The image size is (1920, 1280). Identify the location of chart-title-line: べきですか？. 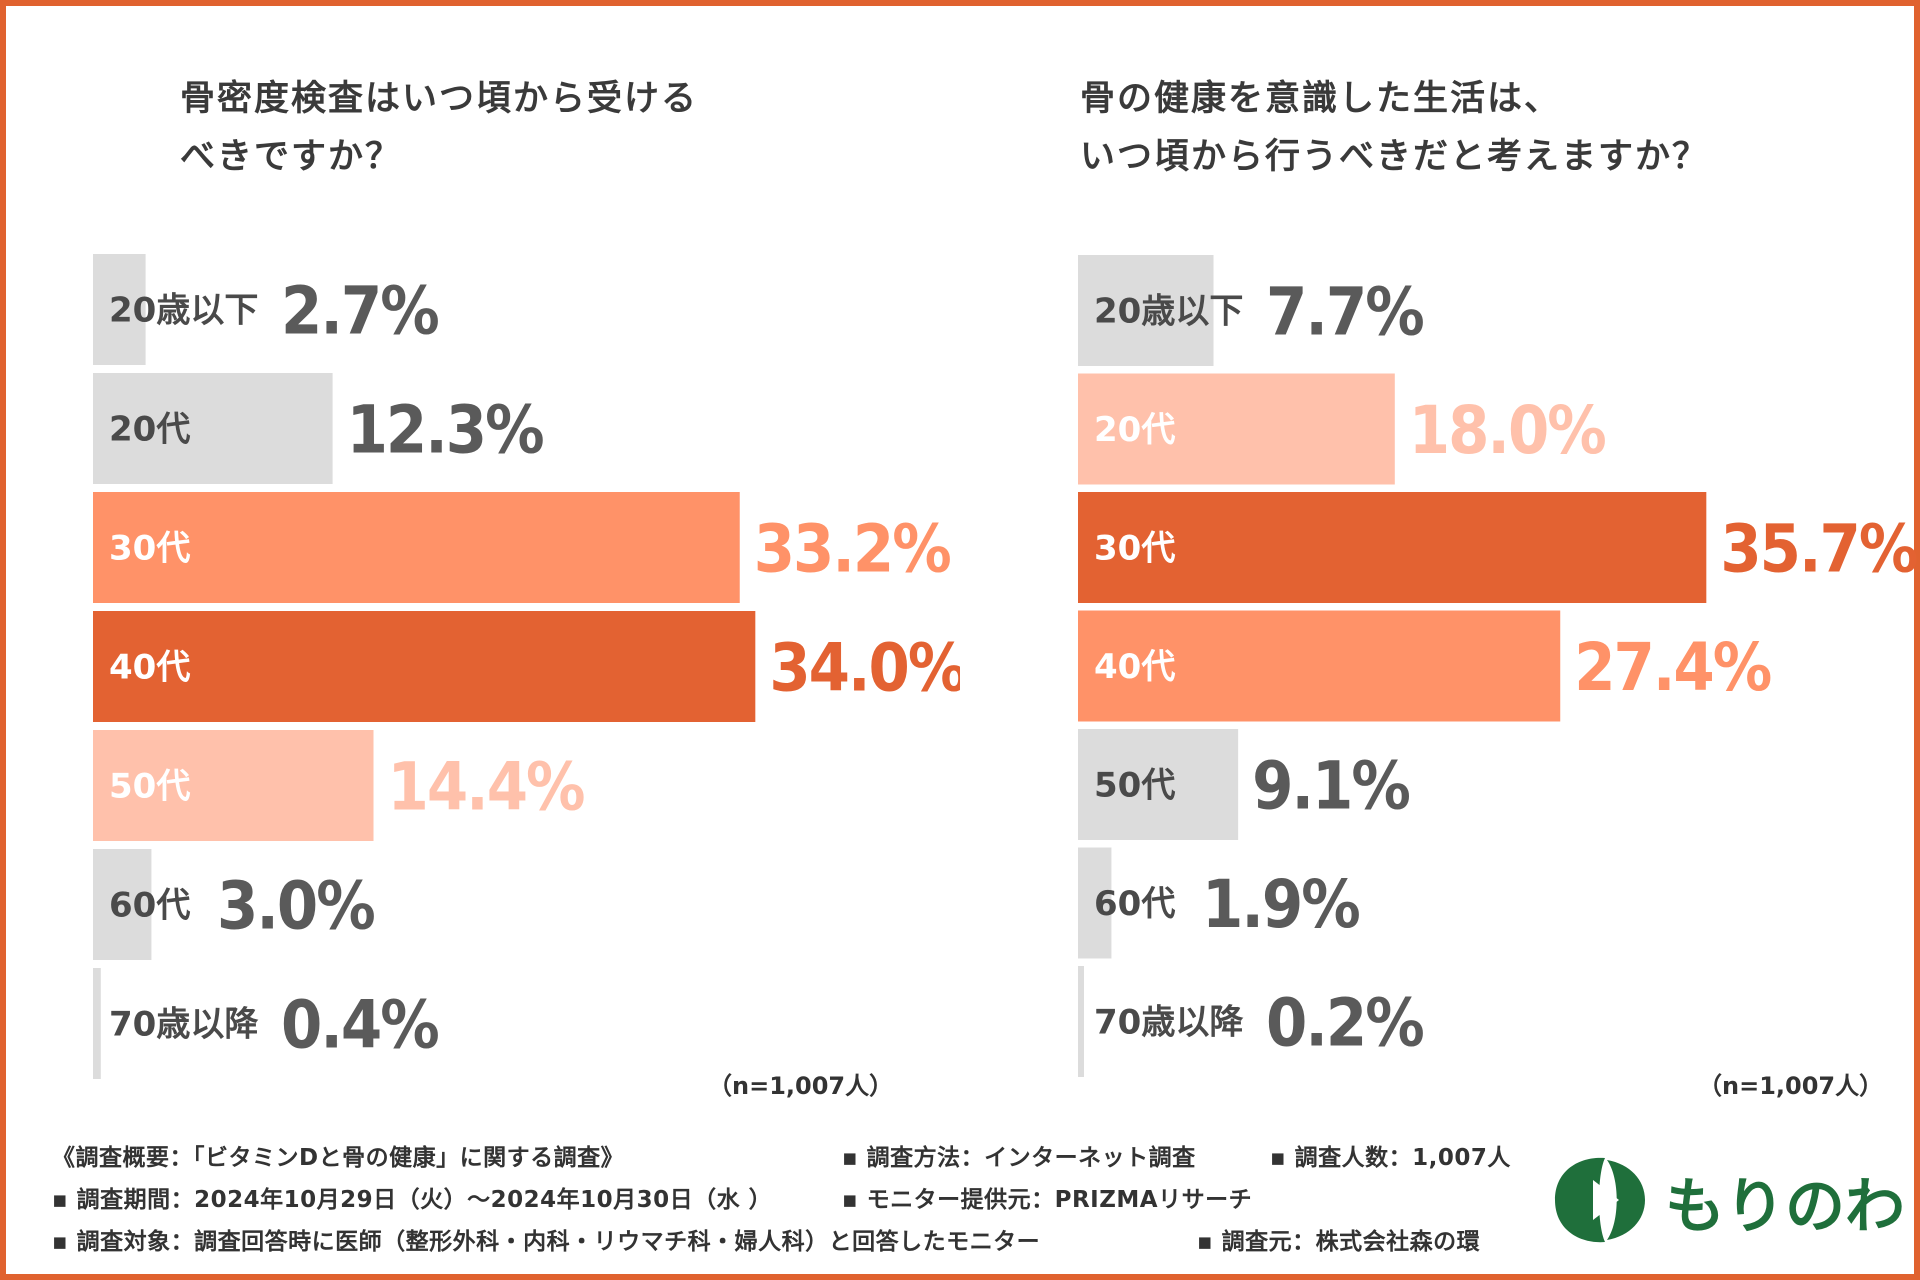
(291, 157).